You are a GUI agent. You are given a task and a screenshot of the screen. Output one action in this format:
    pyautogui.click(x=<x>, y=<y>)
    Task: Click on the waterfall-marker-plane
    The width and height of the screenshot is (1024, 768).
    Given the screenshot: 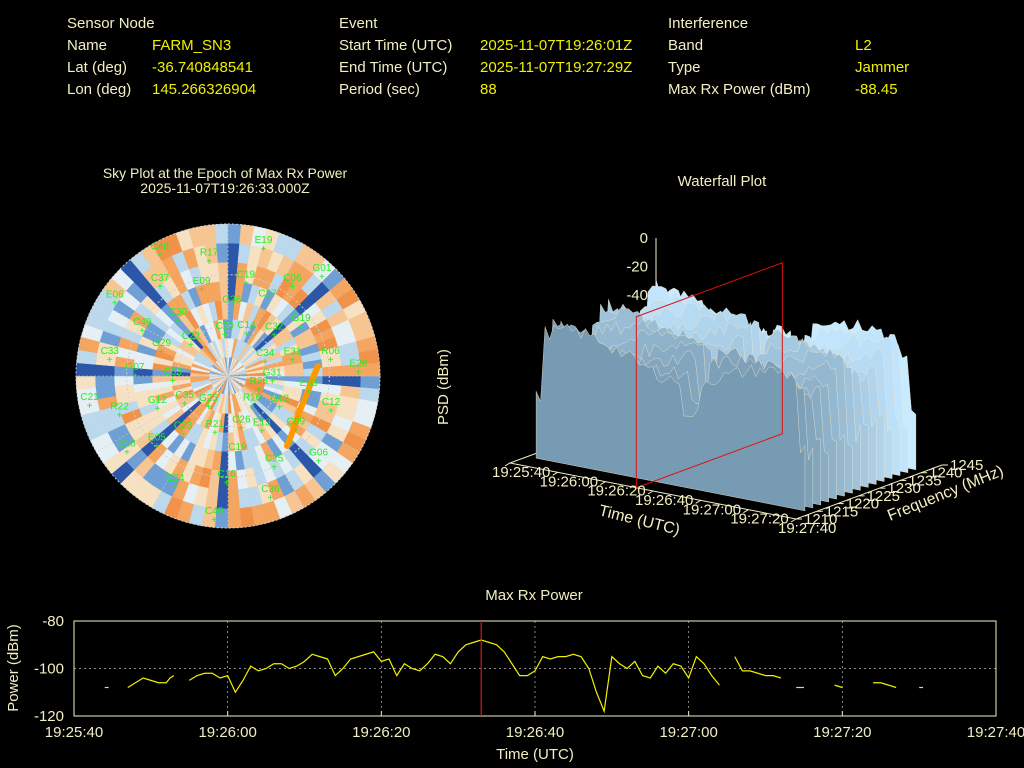 What is the action you would take?
    pyautogui.click(x=709, y=375)
    